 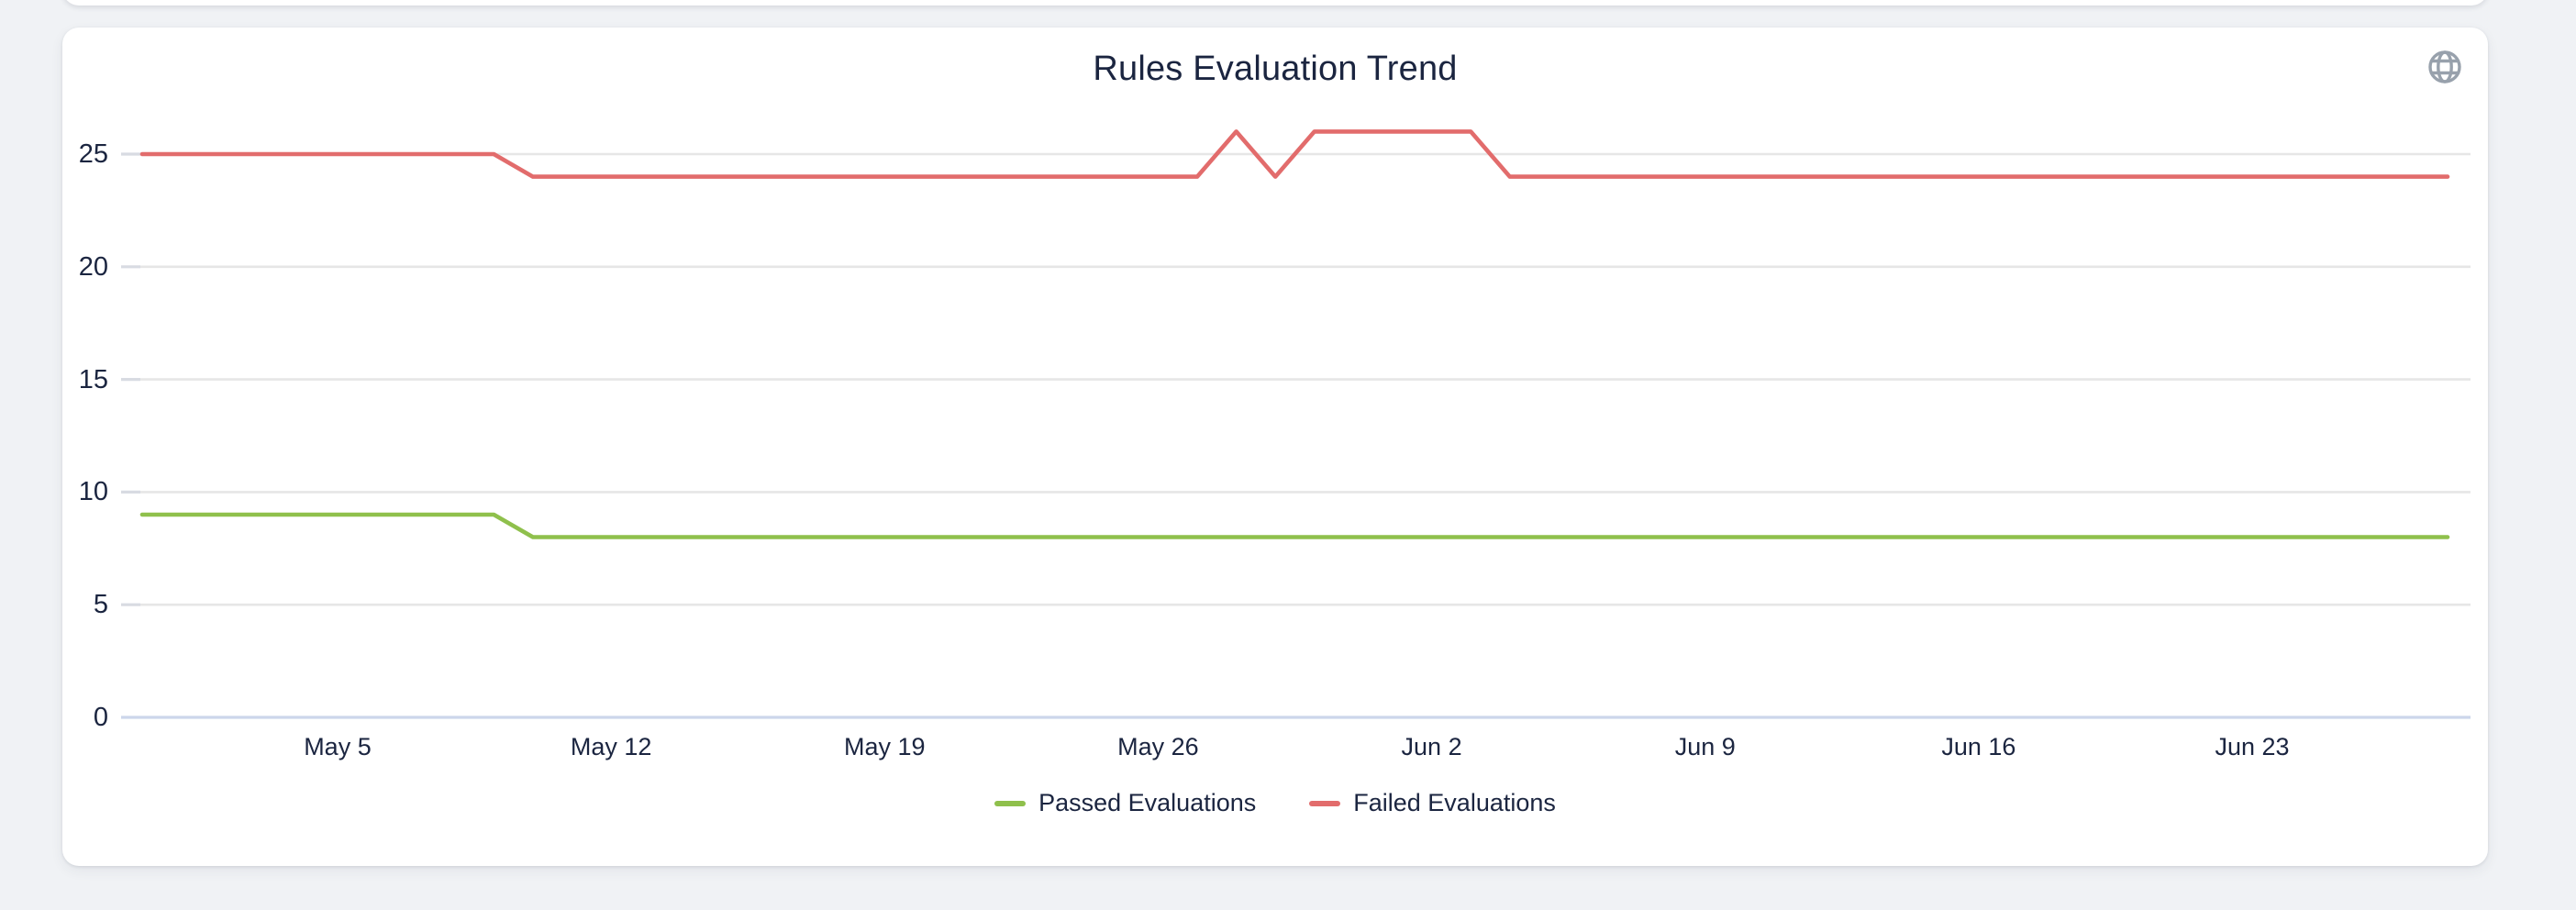 What do you see at coordinates (884, 746) in the screenshot?
I see `x-axis-label: May 19` at bounding box center [884, 746].